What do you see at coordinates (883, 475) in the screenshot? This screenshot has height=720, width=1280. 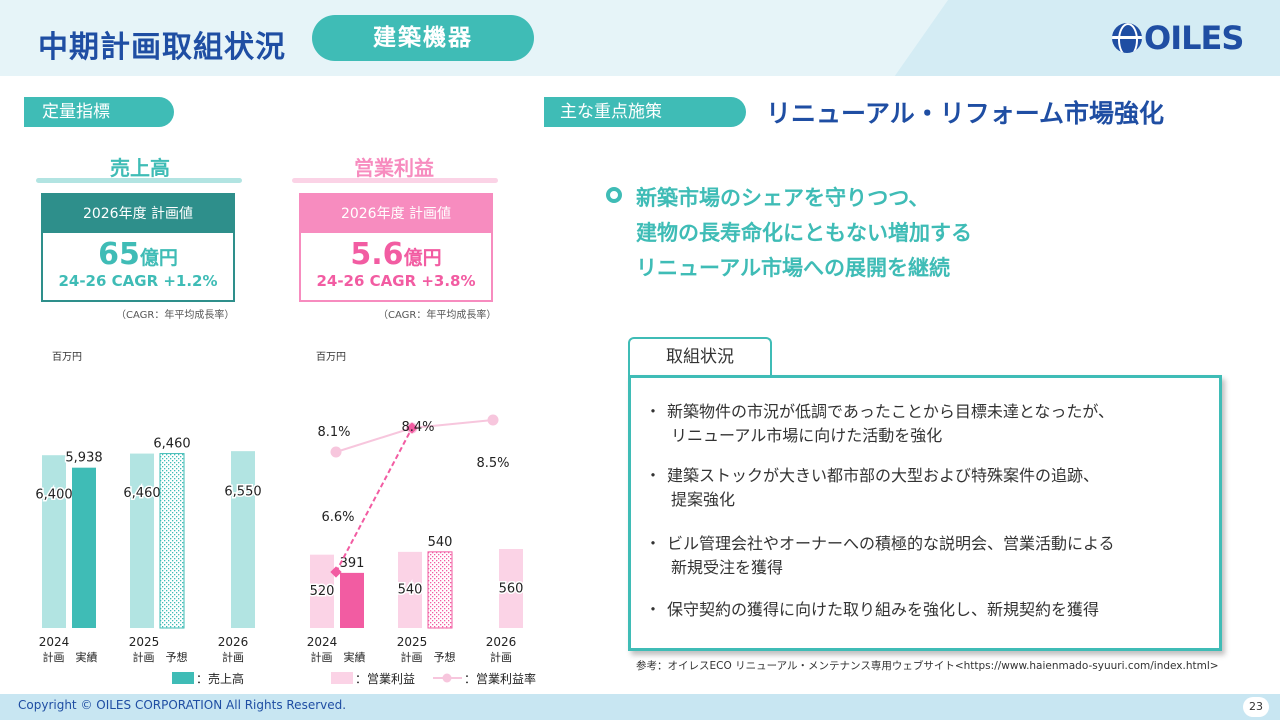 I see `status-item-line: 建築ストックが大きい都市部の大型および特殊案件の追跡、` at bounding box center [883, 475].